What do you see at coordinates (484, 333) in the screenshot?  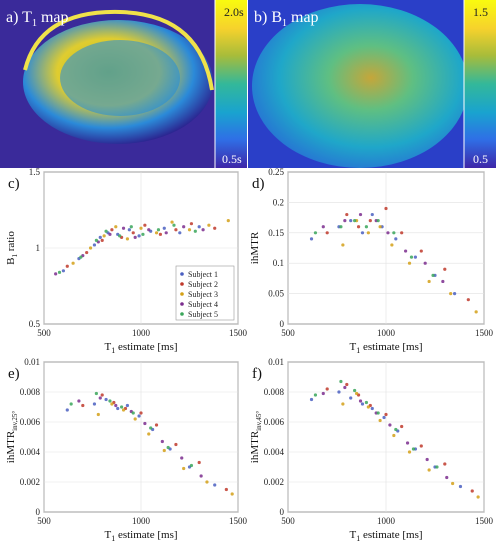 I see `x-tick-label: 1500` at bounding box center [484, 333].